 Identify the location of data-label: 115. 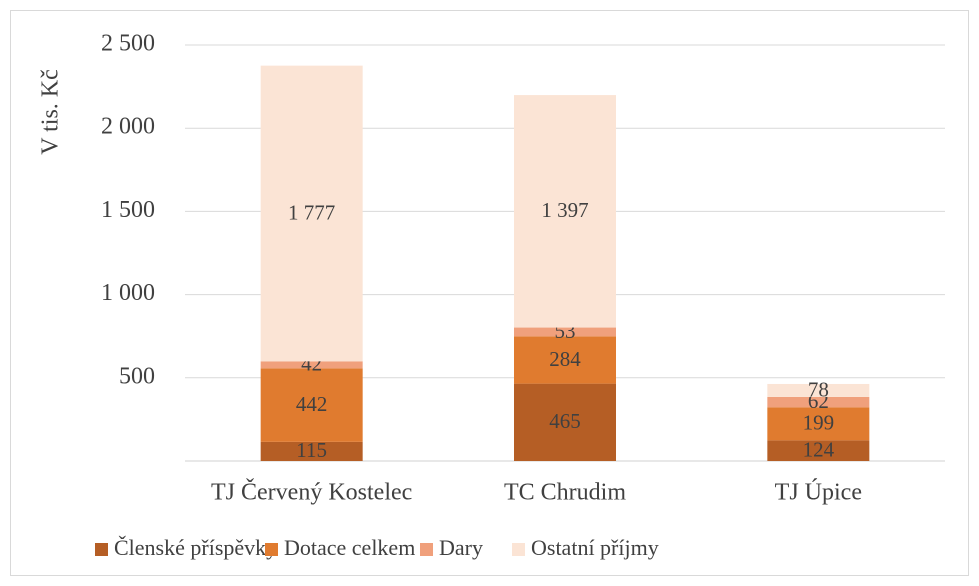
(311, 450).